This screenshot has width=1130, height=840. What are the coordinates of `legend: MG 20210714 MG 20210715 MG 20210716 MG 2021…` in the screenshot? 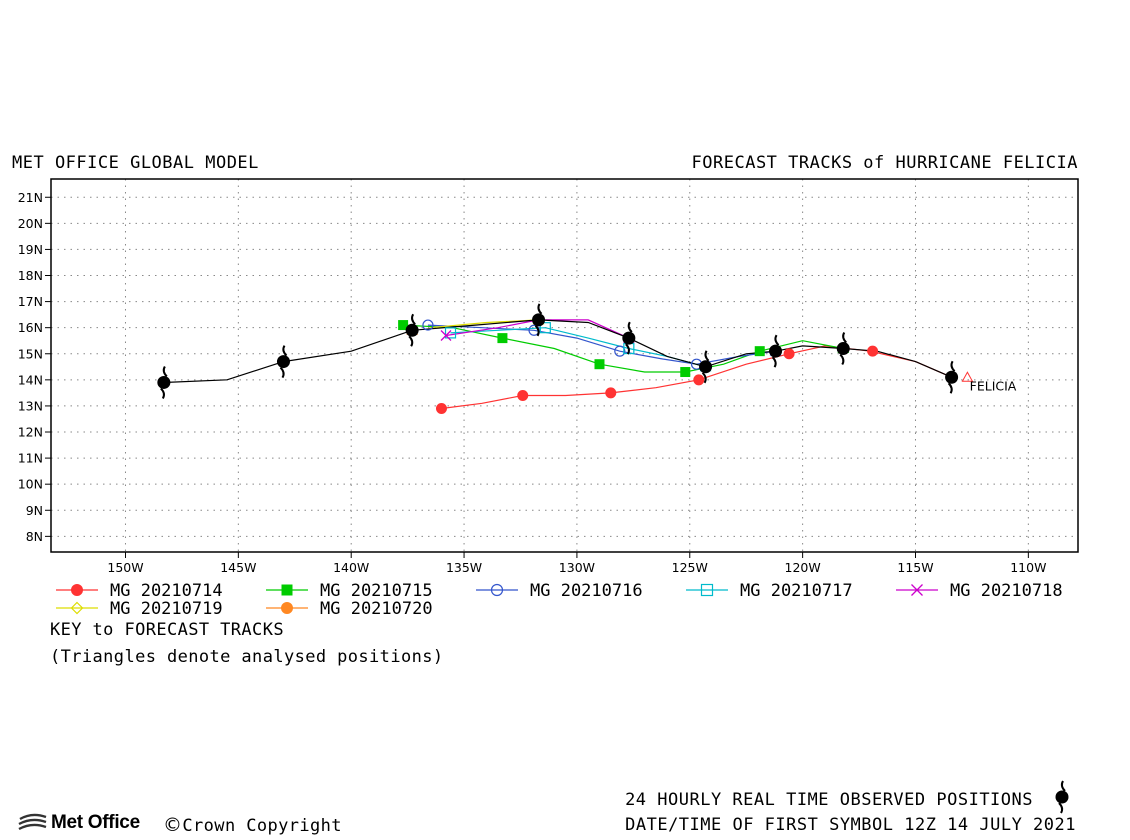 It's located at (559, 600).